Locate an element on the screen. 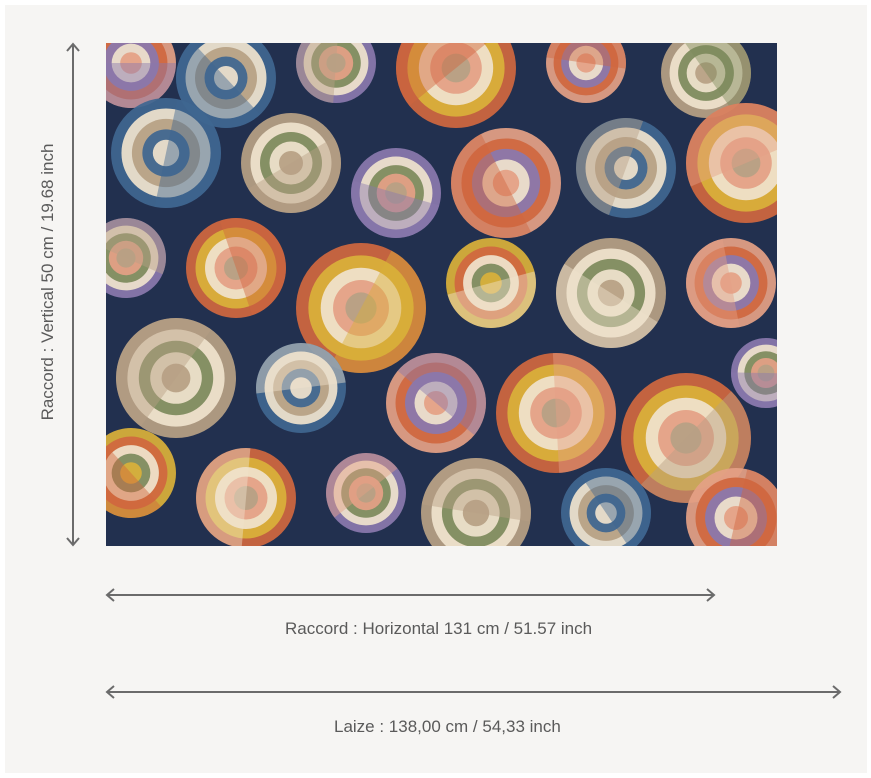 The height and width of the screenshot is (778, 871). horizontal-repeat-label: Raccord : Horizontal 131 cm / 51.57 inch is located at coordinates (439, 628).